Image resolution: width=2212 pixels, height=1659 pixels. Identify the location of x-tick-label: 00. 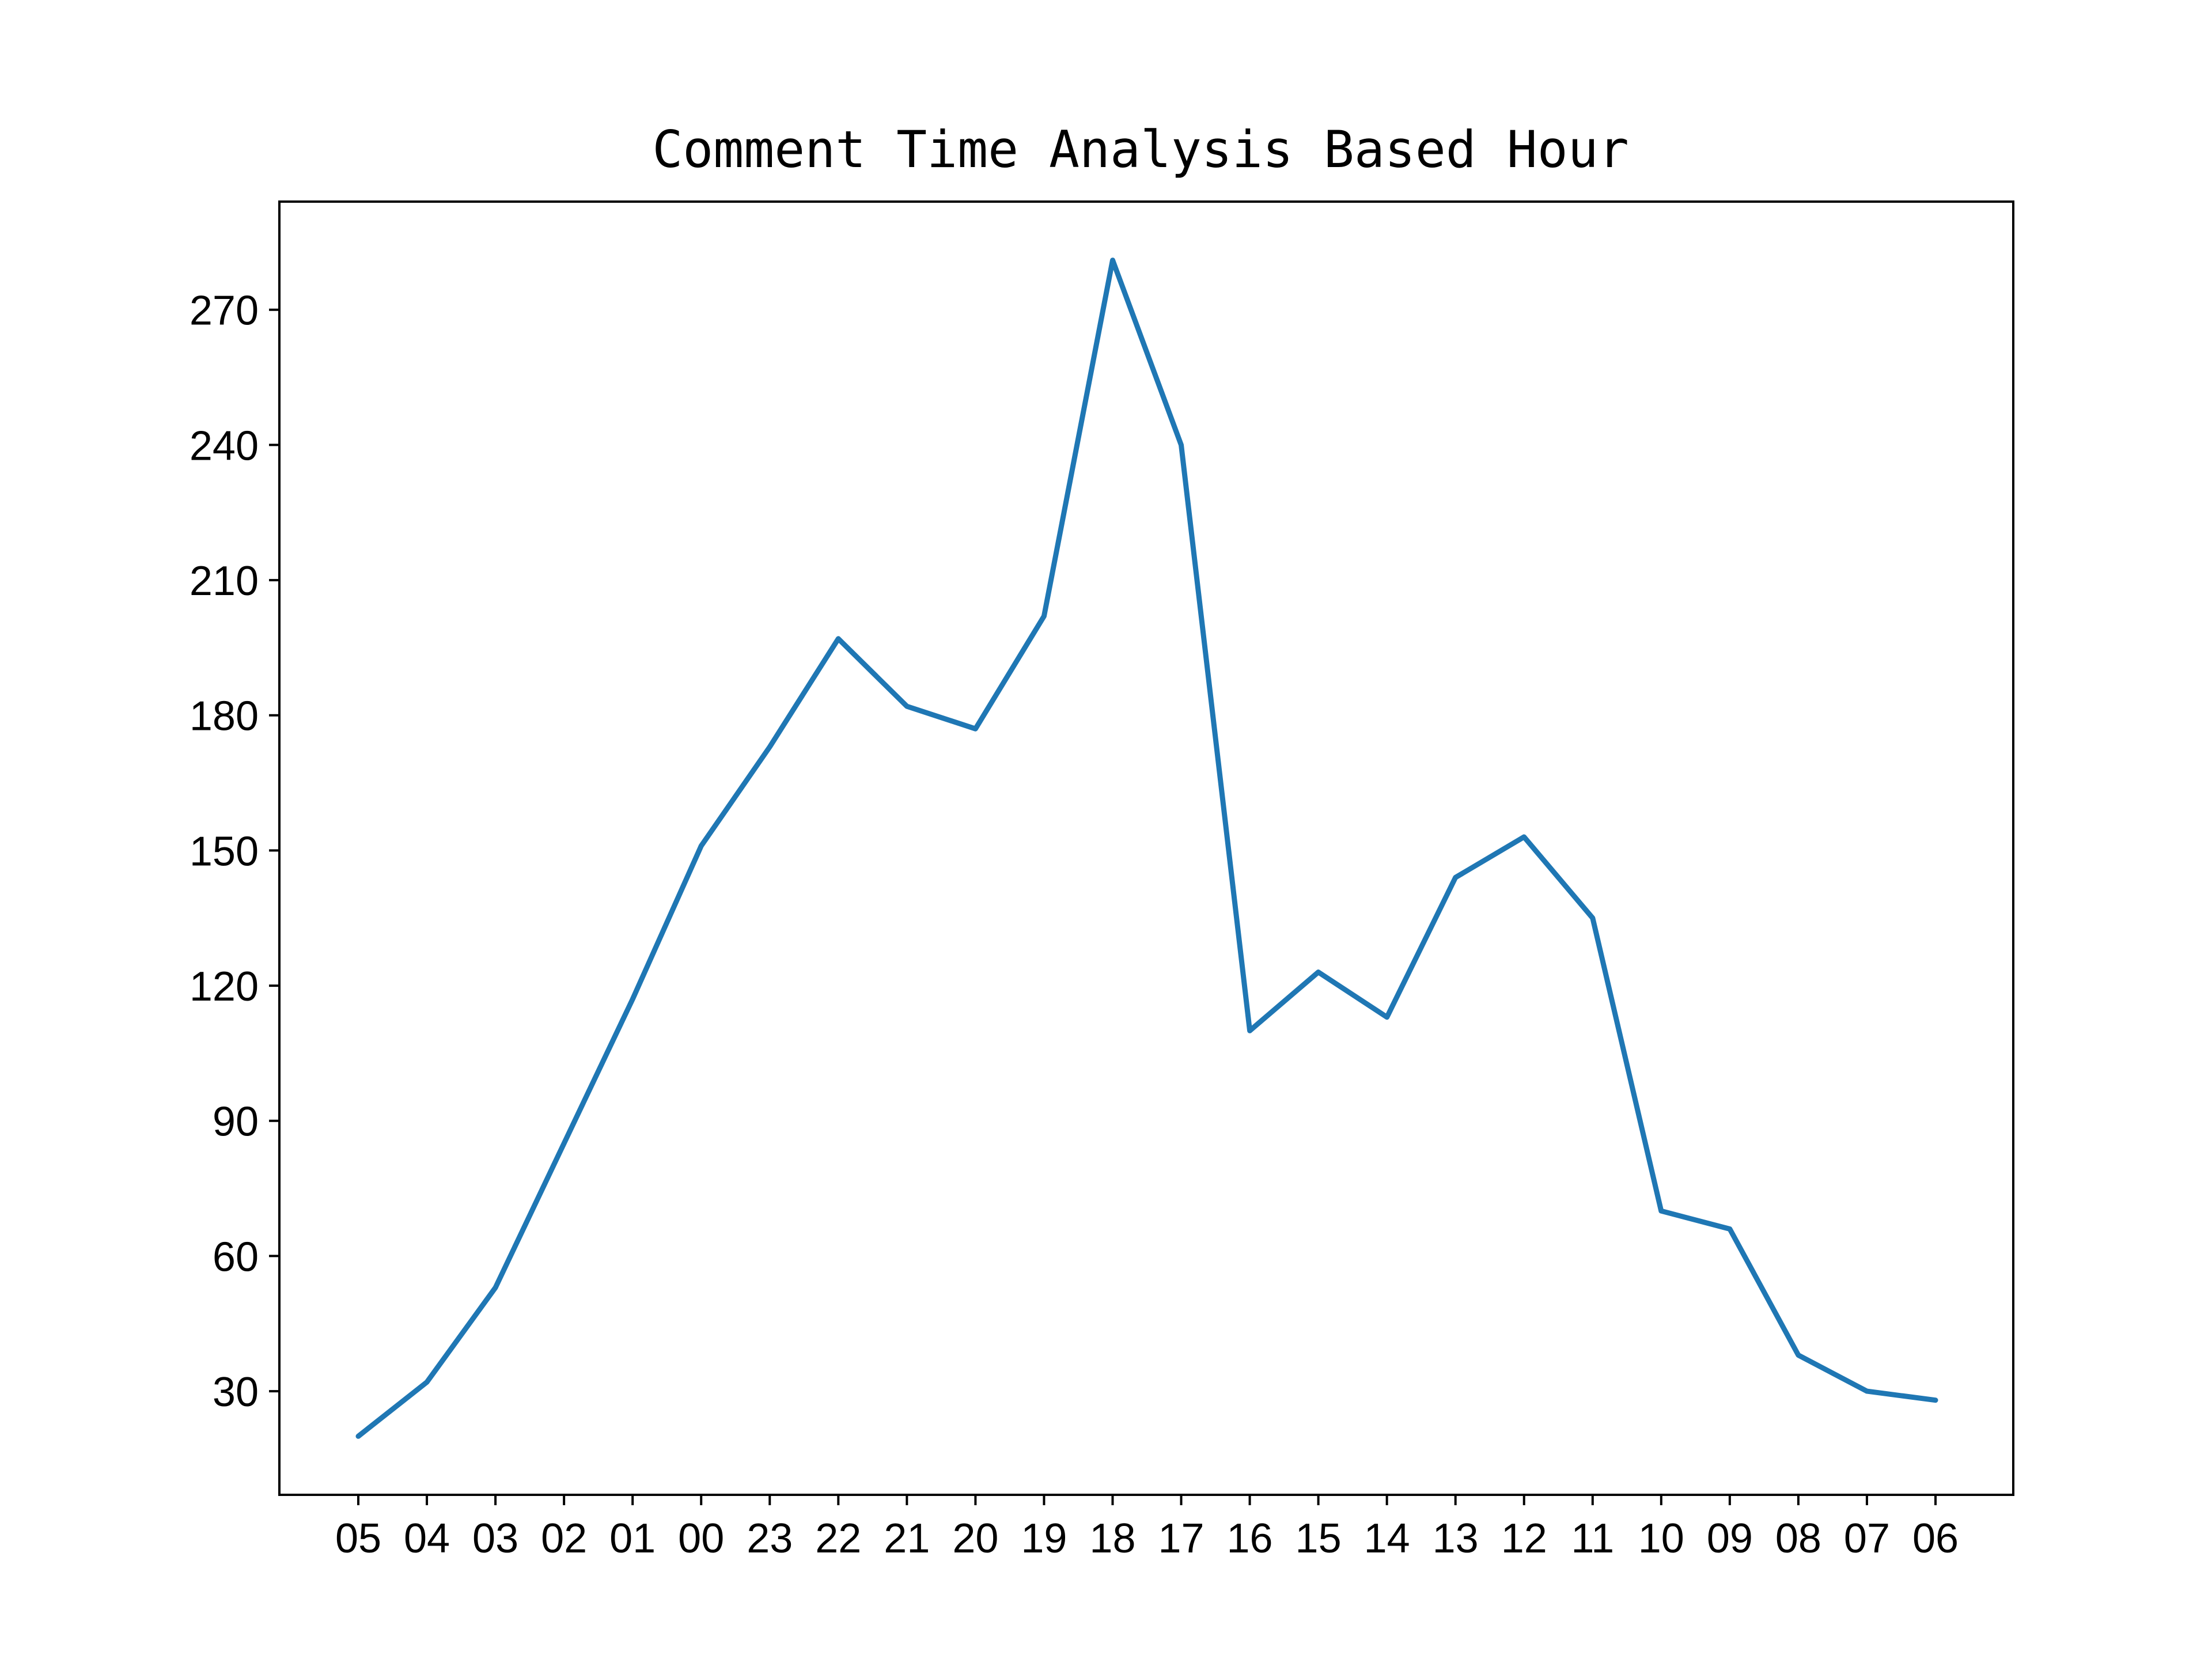
(701, 1539).